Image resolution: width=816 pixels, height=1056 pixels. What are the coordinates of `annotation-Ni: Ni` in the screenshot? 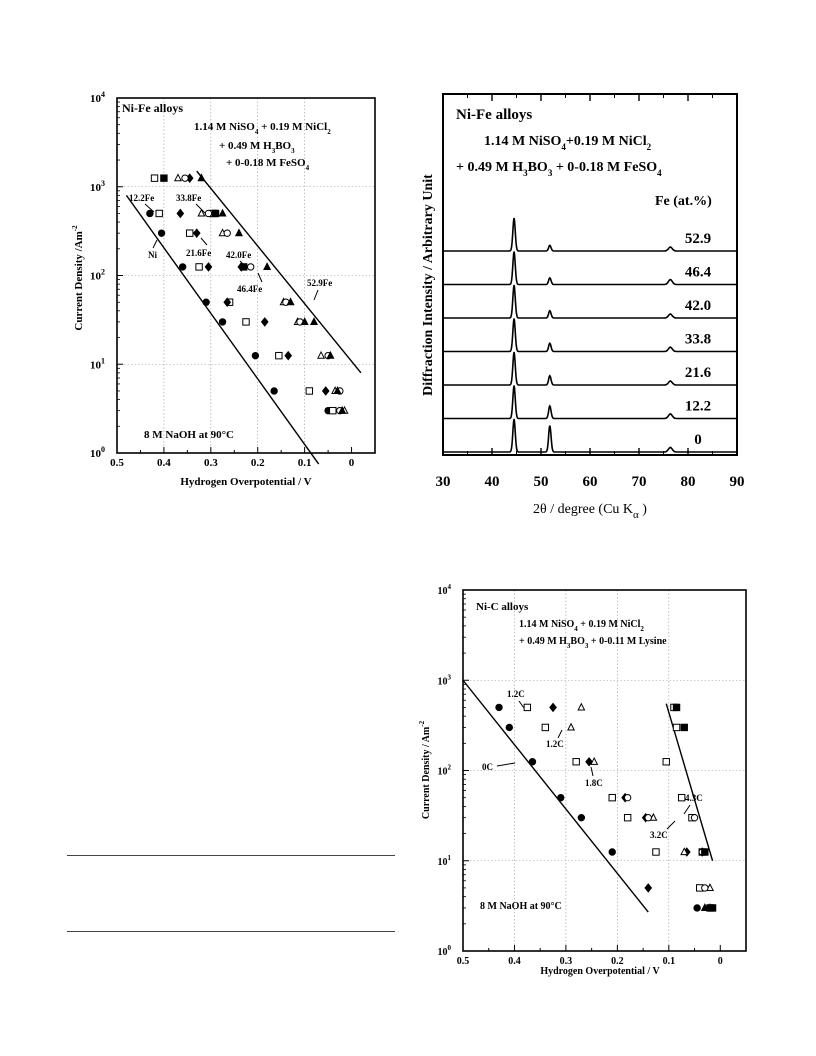 It's located at (152, 255).